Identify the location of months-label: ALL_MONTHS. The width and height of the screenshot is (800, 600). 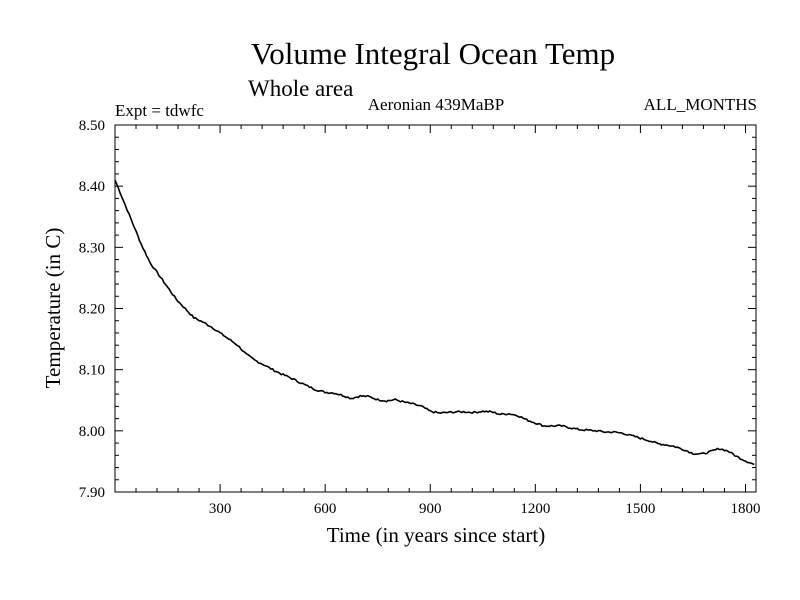
(700, 104).